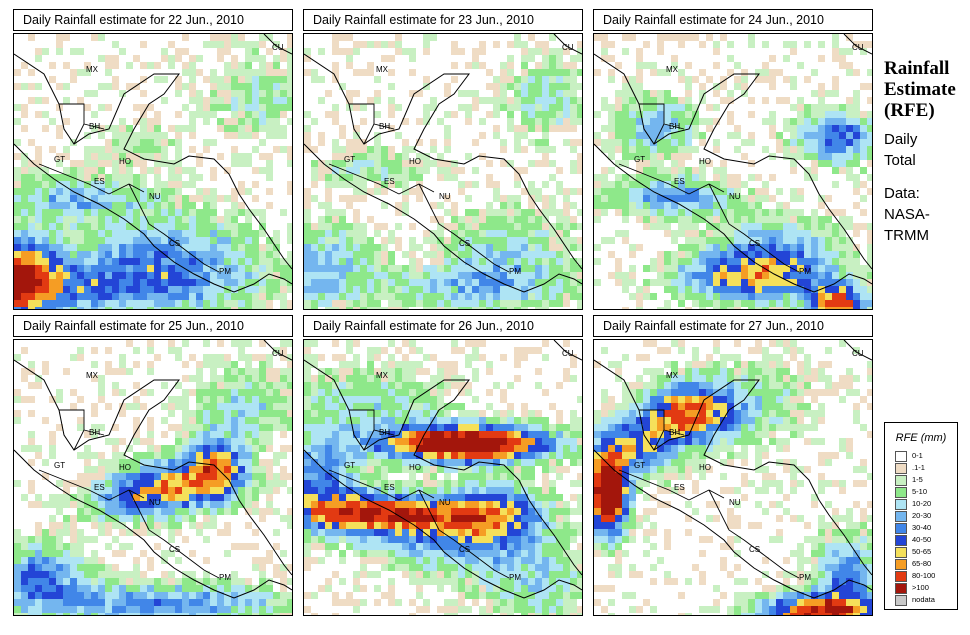 This screenshot has height=635, width=970. Describe the element at coordinates (174, 549) in the screenshot. I see `country-label: CS` at that location.